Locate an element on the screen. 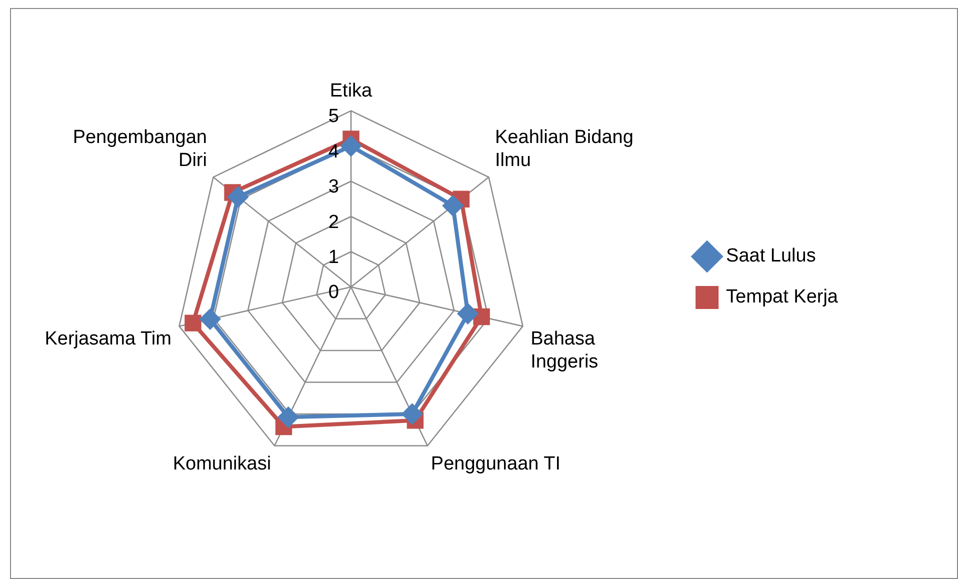 The width and height of the screenshot is (958, 579). spoke-label: Keahlian Bidang Ilmu is located at coordinates (564, 149).